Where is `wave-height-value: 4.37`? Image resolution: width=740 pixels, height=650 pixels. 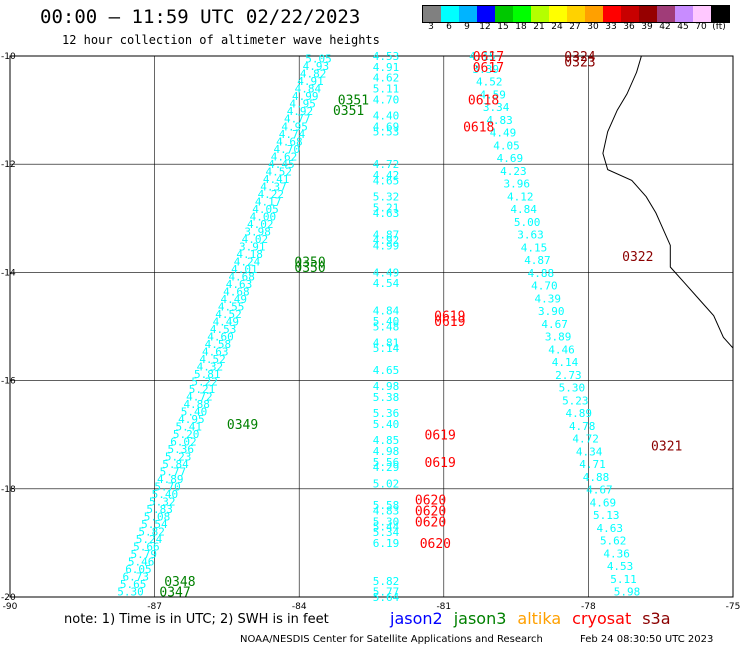 wave-height-value: 4.37 is located at coordinates (273, 186).